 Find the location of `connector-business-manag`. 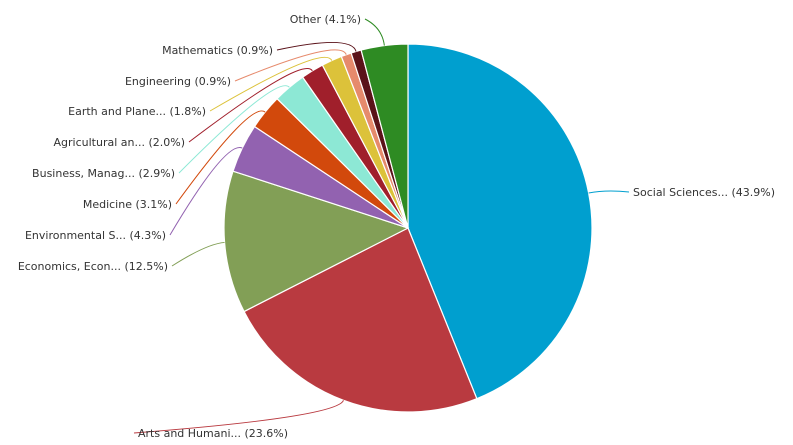

connector-business-manag is located at coordinates (234, 129).